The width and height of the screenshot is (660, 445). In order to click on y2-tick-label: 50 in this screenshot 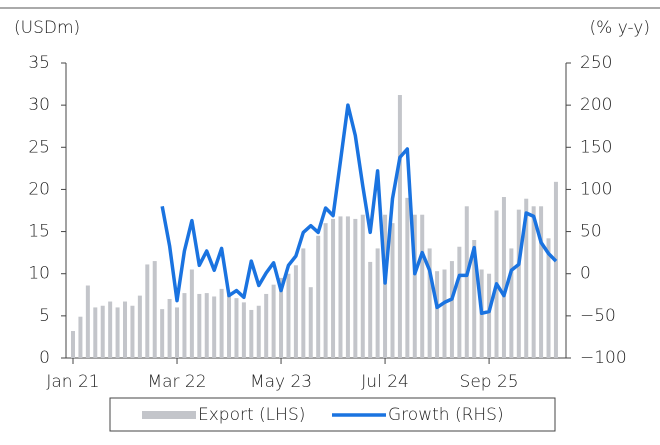, I will do `click(591, 232)`.